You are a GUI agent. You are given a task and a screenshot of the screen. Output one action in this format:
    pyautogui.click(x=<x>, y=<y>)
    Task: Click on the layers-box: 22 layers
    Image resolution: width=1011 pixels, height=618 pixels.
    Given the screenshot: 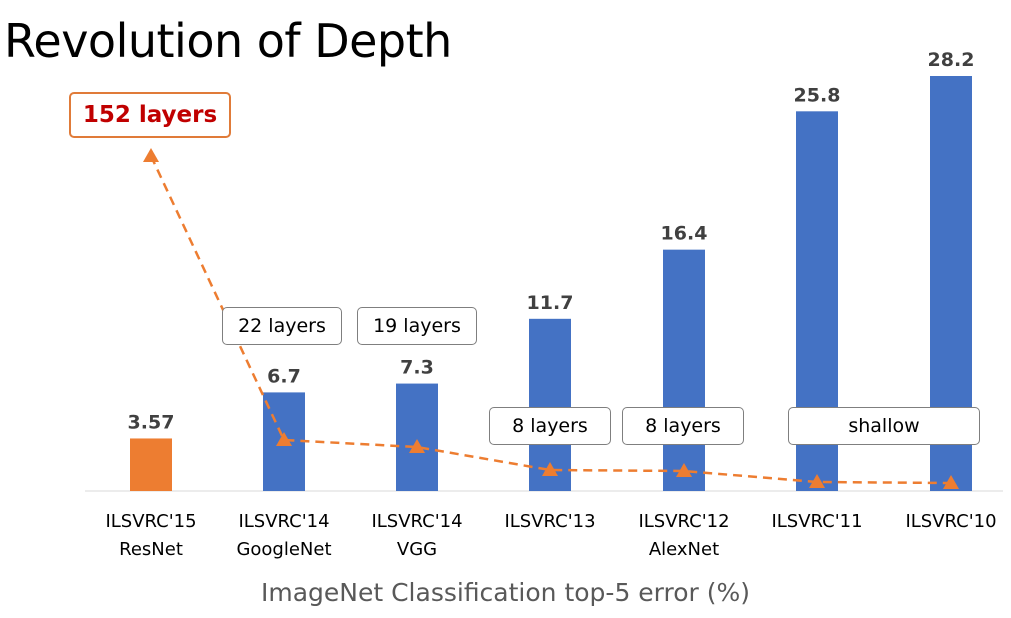 What is the action you would take?
    pyautogui.click(x=282, y=326)
    